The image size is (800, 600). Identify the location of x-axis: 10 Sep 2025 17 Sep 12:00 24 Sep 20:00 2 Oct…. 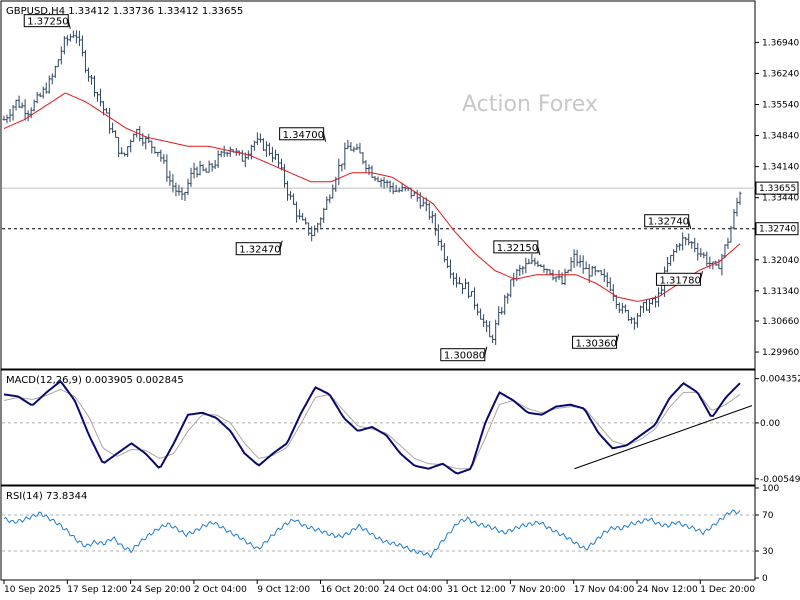
(379, 587).